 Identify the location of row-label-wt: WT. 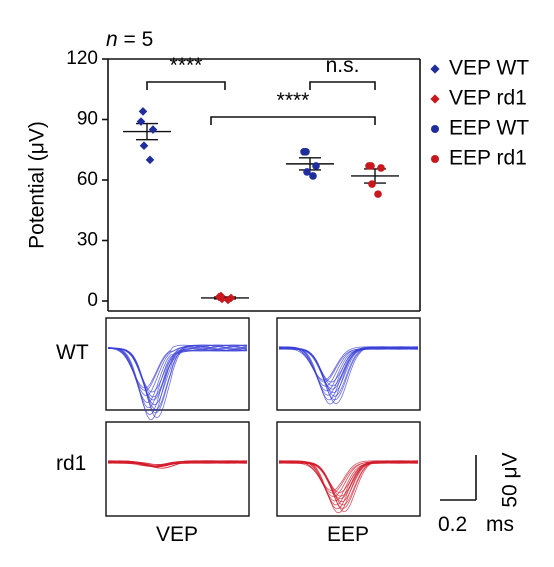
(72, 352).